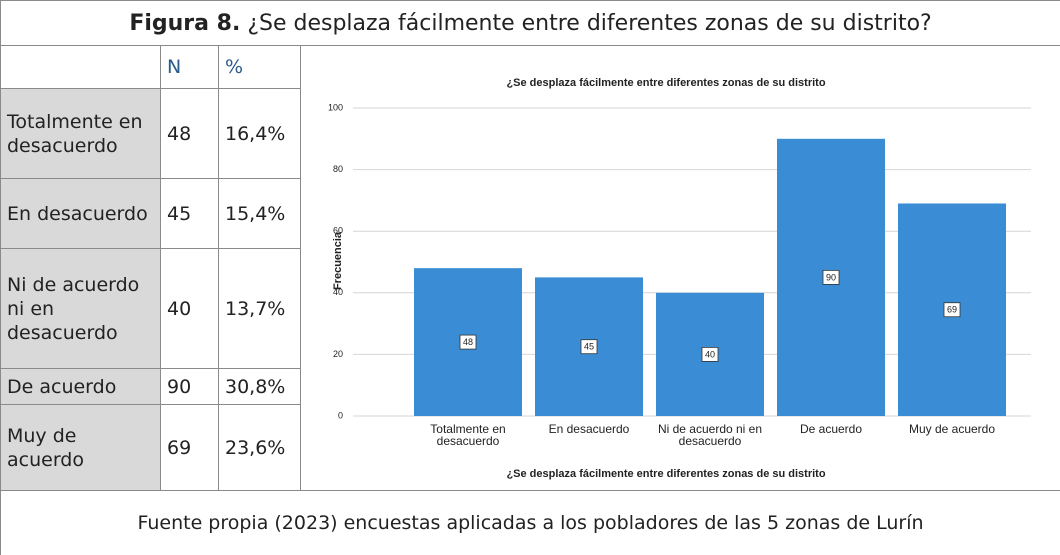  Describe the element at coordinates (340, 415) in the screenshot. I see `y-tick-label: 0` at that location.